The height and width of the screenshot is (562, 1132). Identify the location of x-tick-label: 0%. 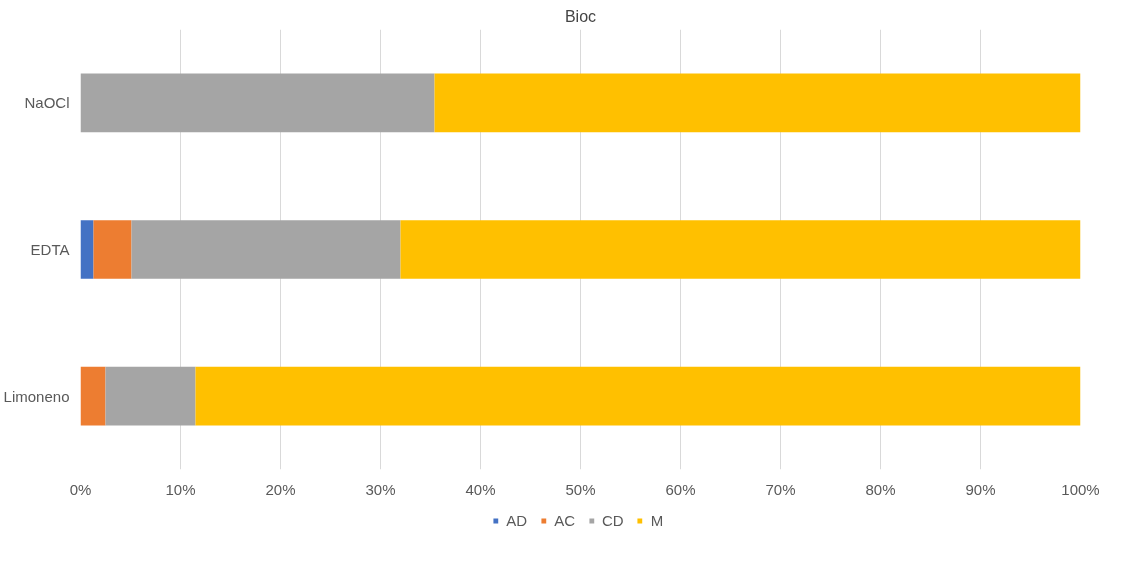
(80, 489).